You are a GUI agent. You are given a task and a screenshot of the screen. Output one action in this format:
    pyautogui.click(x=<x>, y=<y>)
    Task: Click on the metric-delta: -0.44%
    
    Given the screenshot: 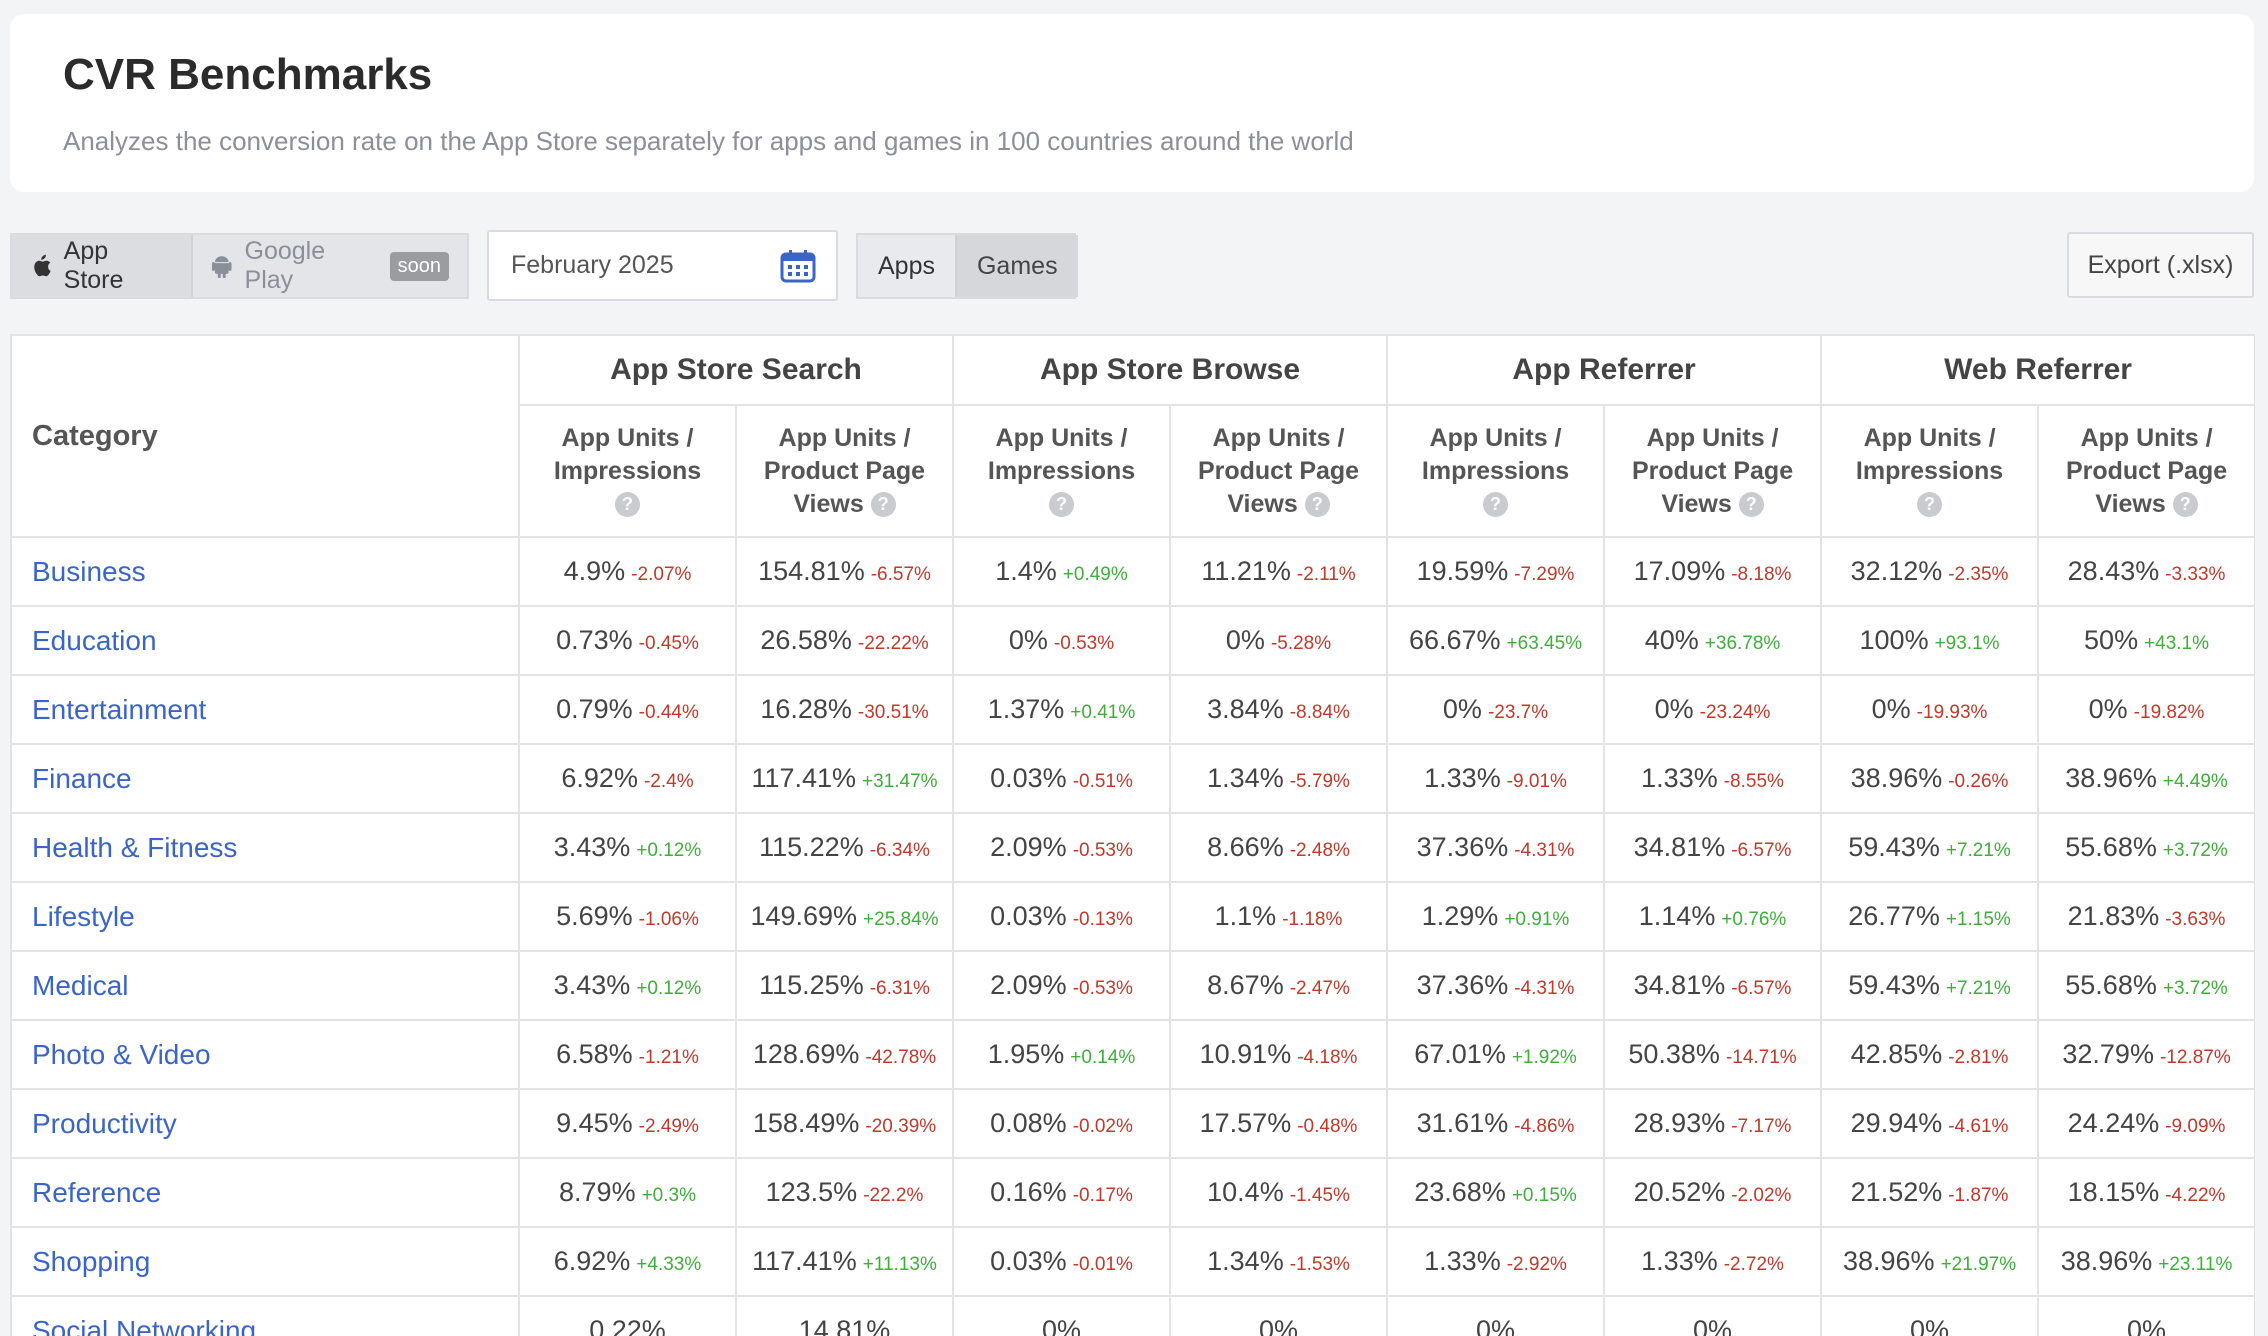 What is the action you would take?
    pyautogui.click(x=668, y=712)
    